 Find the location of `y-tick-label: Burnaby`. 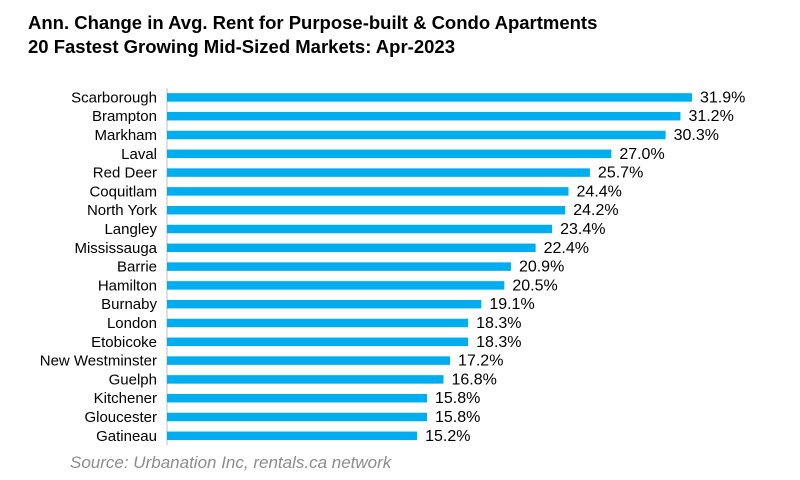

y-tick-label: Burnaby is located at coordinates (129, 304).